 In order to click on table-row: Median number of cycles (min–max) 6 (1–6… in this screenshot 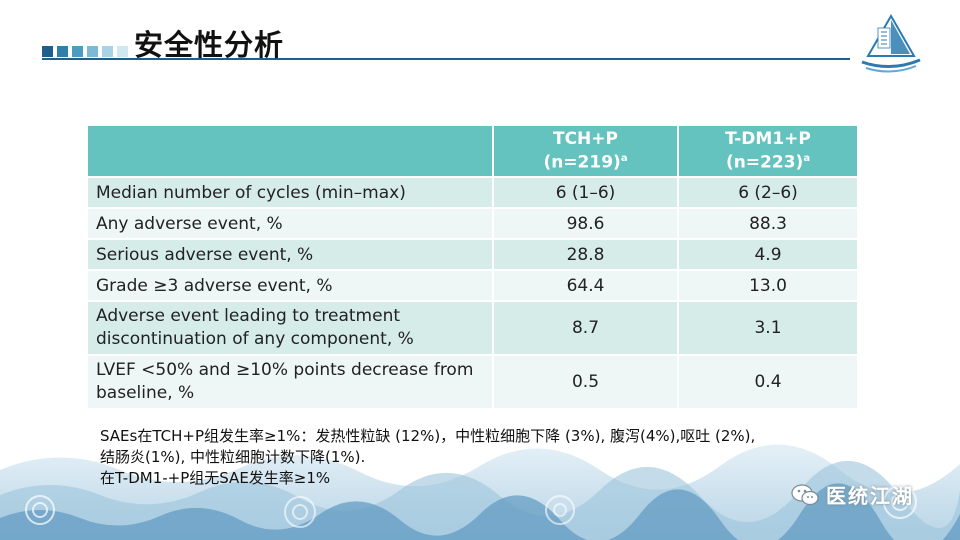, I will do `click(473, 193)`.